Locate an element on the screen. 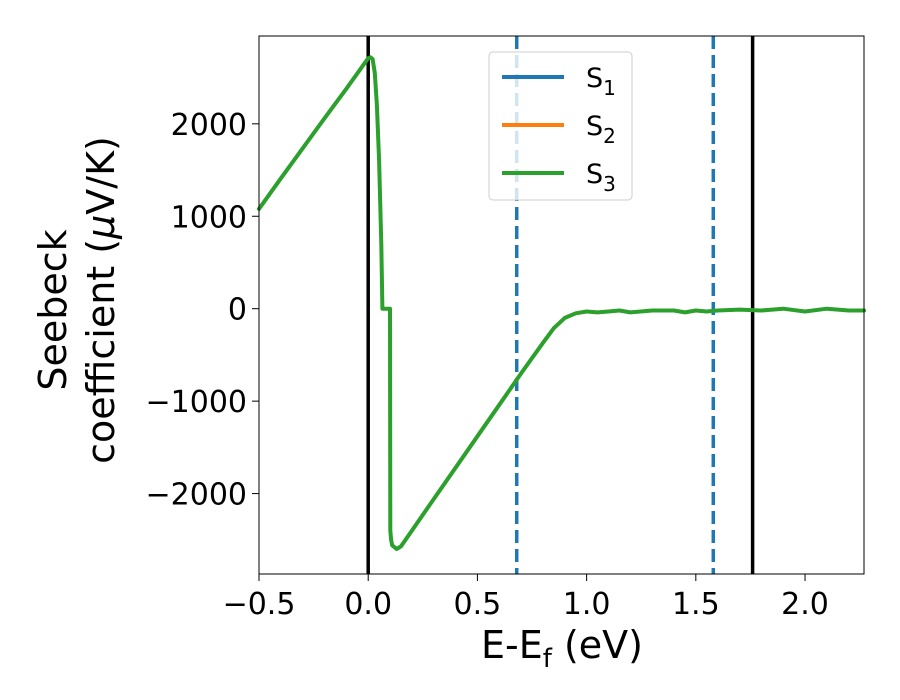  x-tick-label: 1.5 is located at coordinates (696, 604).